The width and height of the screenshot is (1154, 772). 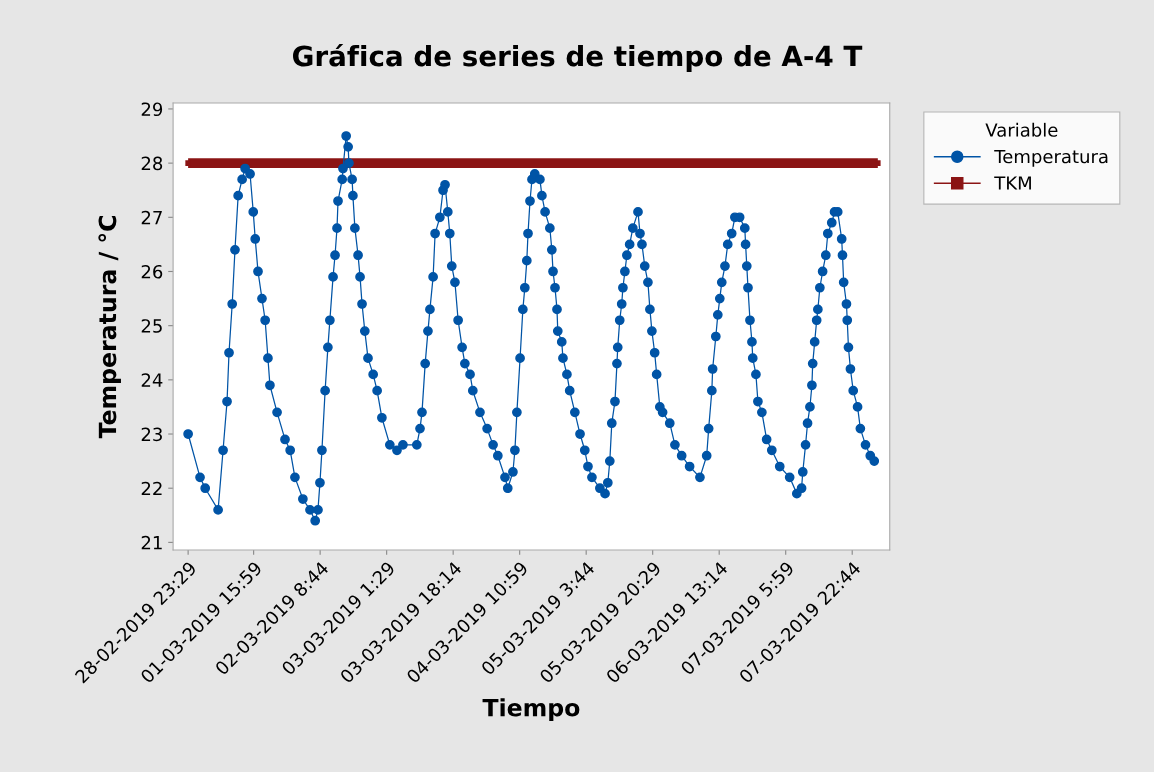 I want to click on y-tick-label: 27, so click(x=151, y=217).